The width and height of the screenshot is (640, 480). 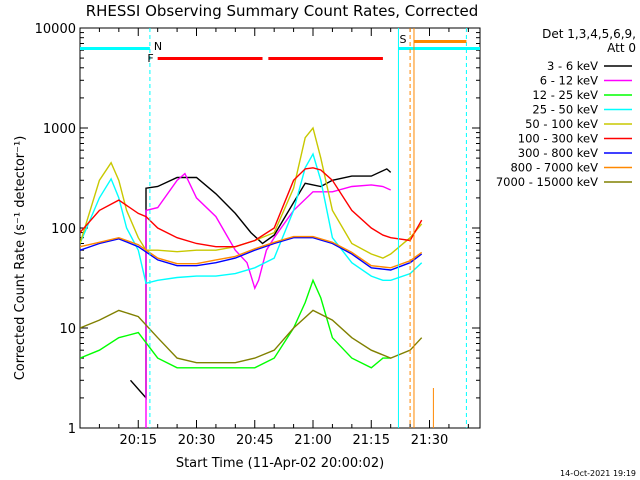 What do you see at coordinates (589, 34) in the screenshot?
I see `legend-title-line-1: Det 1,3,4,5,6,9,` at bounding box center [589, 34].